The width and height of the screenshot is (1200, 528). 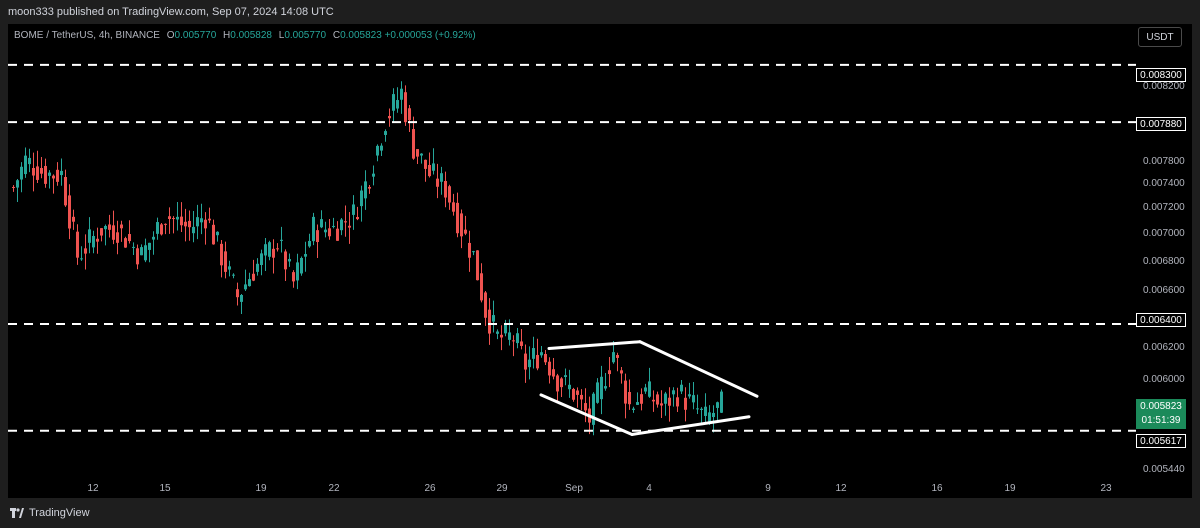 I want to click on bar-countdown: 01:51:39, so click(x=1161, y=420).